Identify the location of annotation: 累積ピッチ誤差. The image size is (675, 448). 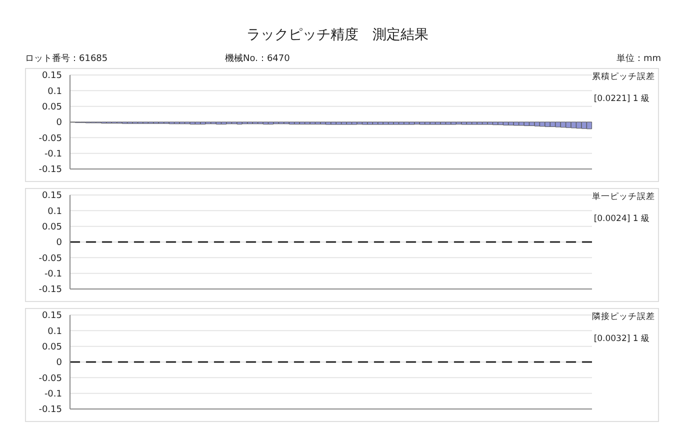
(623, 77).